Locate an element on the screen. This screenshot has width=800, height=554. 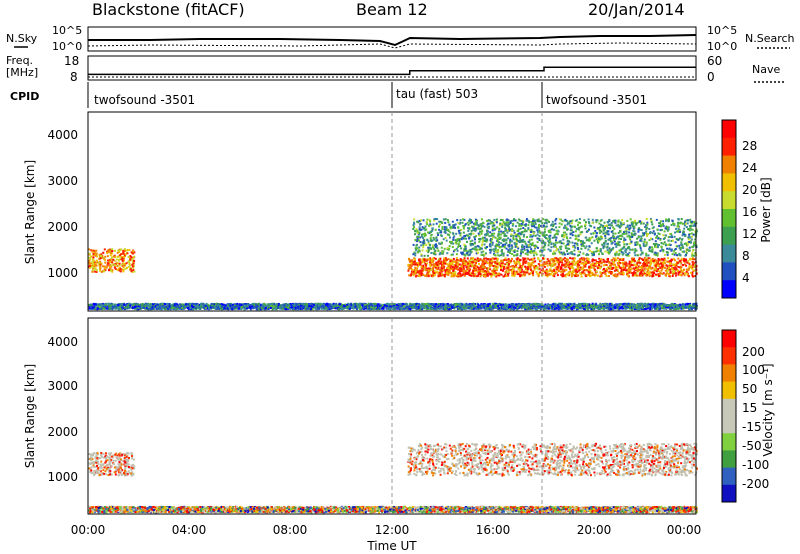
freq-trace is located at coordinates (392, 71).